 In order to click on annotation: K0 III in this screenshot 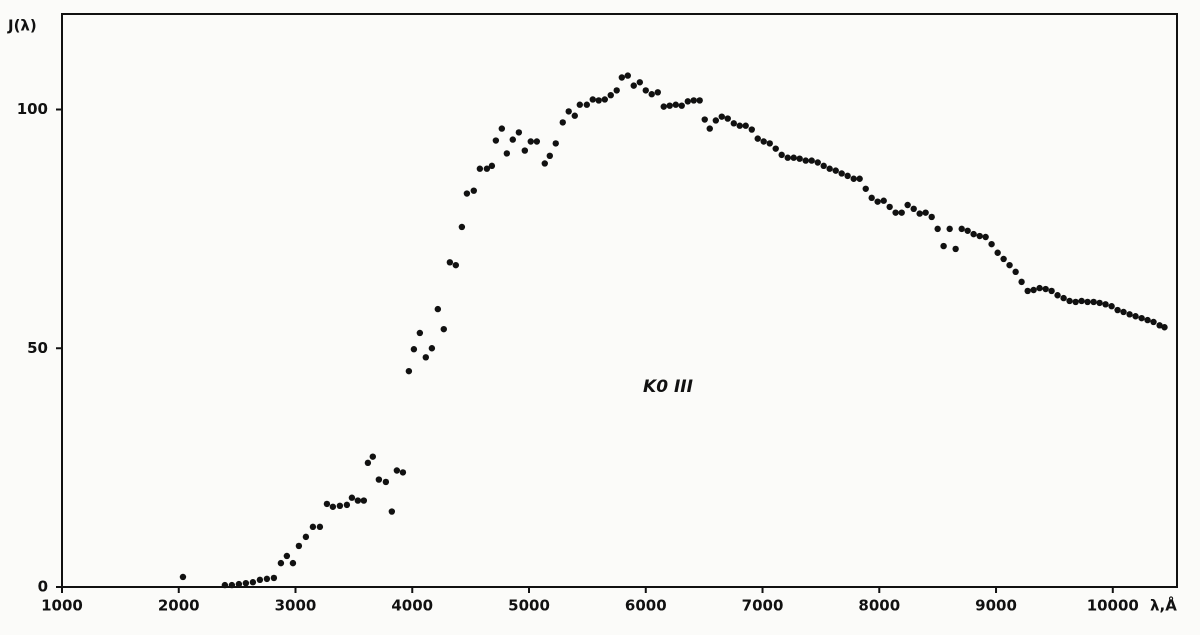, I will do `click(668, 387)`.